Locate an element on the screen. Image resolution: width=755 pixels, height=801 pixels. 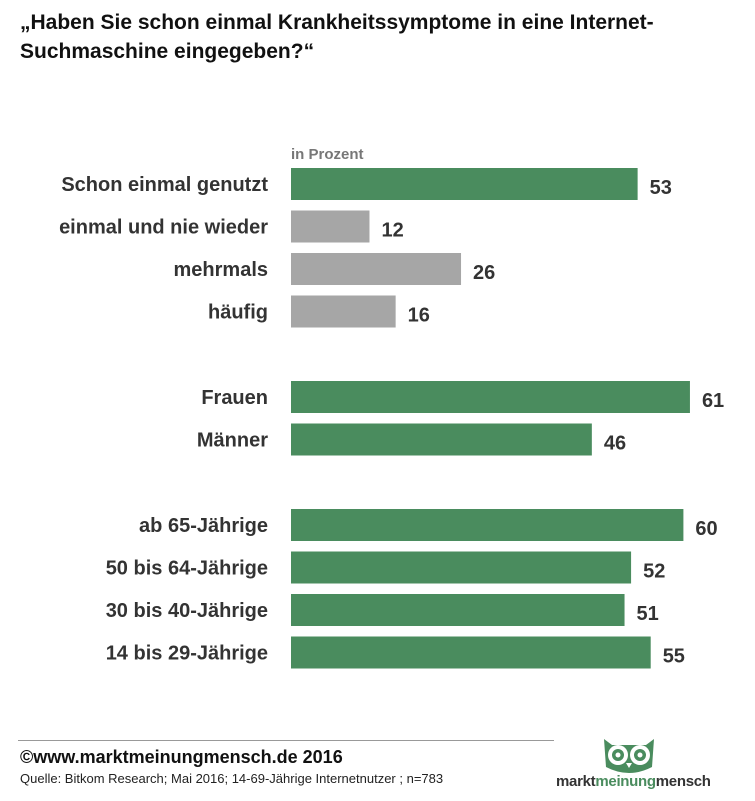
category-label: Schon einmal genutzt is located at coordinates (164, 185).